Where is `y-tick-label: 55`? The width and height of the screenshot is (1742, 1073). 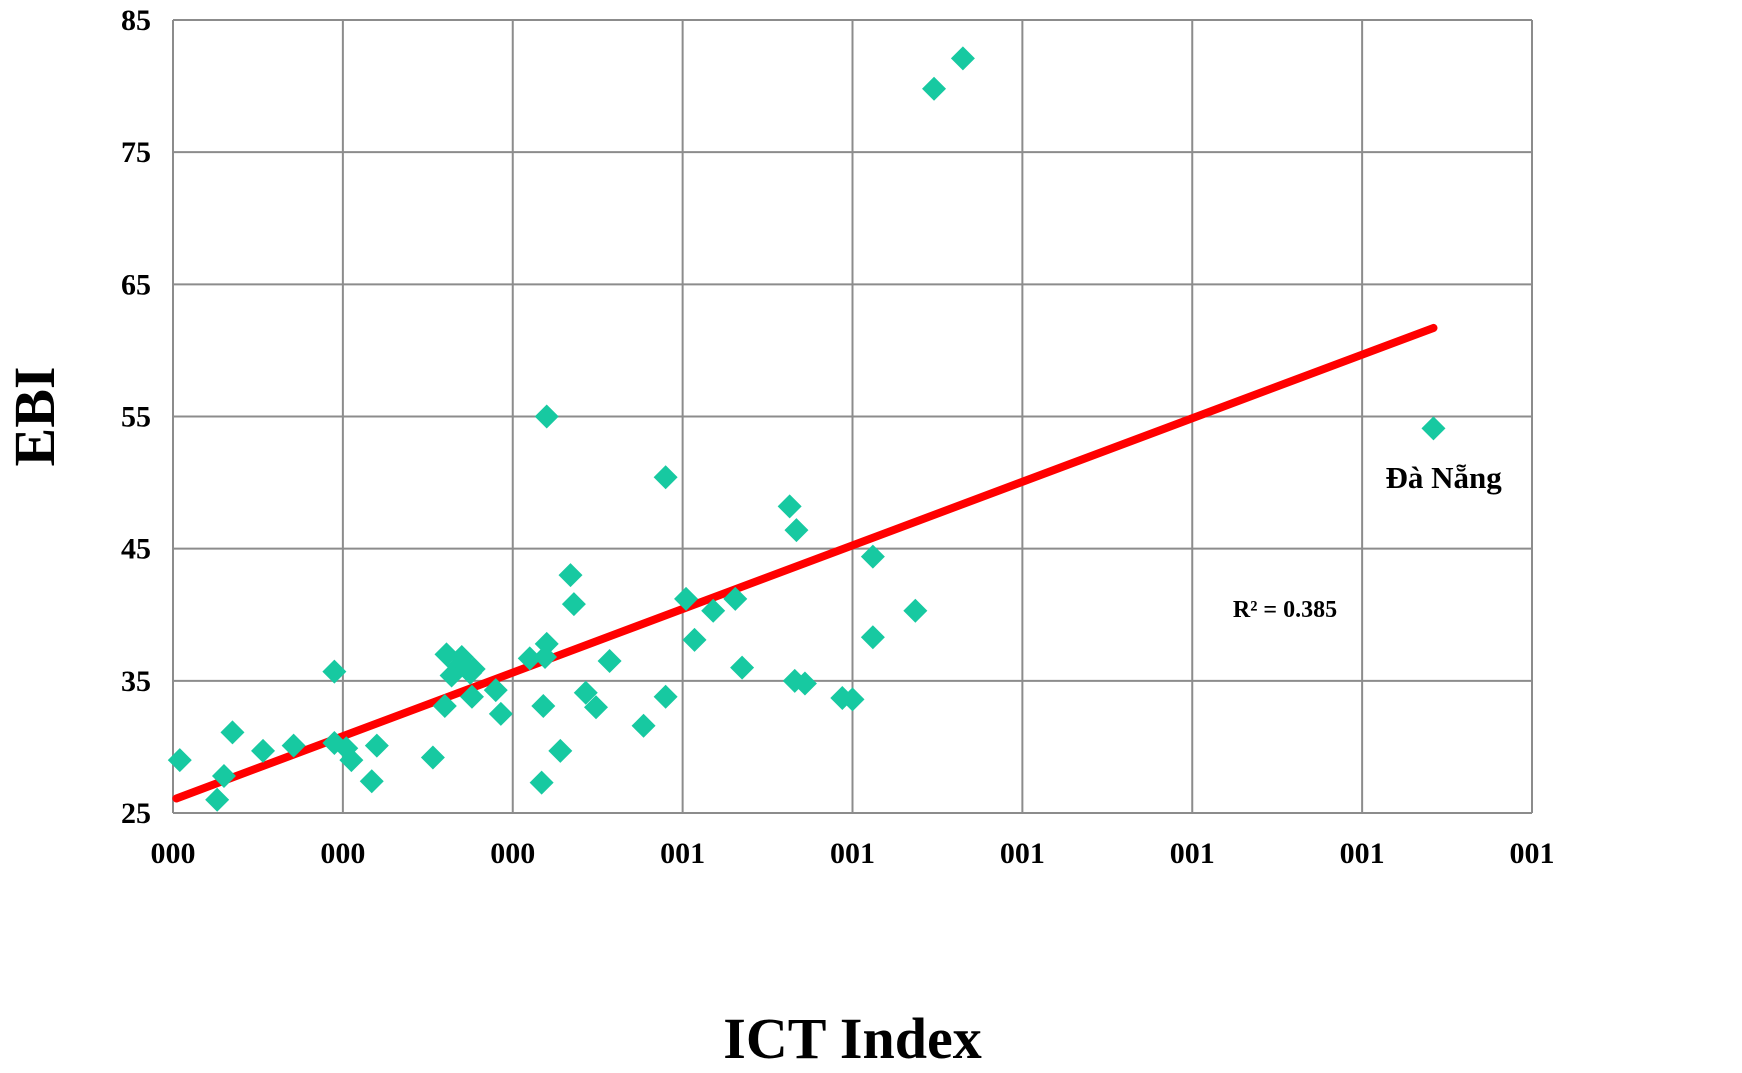 y-tick-label: 55 is located at coordinates (136, 417).